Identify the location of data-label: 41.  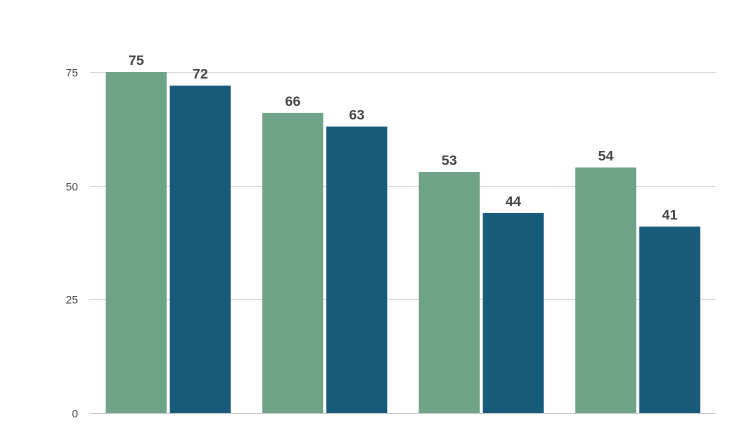
(670, 215).